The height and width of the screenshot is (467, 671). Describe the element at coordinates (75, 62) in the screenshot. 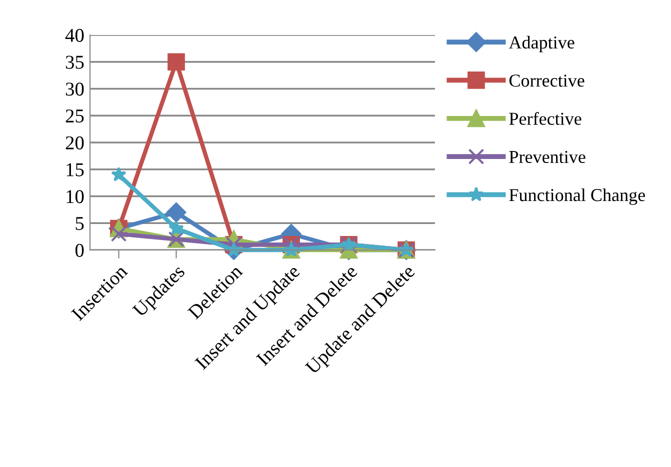

I see `y-tick-label: 35` at that location.